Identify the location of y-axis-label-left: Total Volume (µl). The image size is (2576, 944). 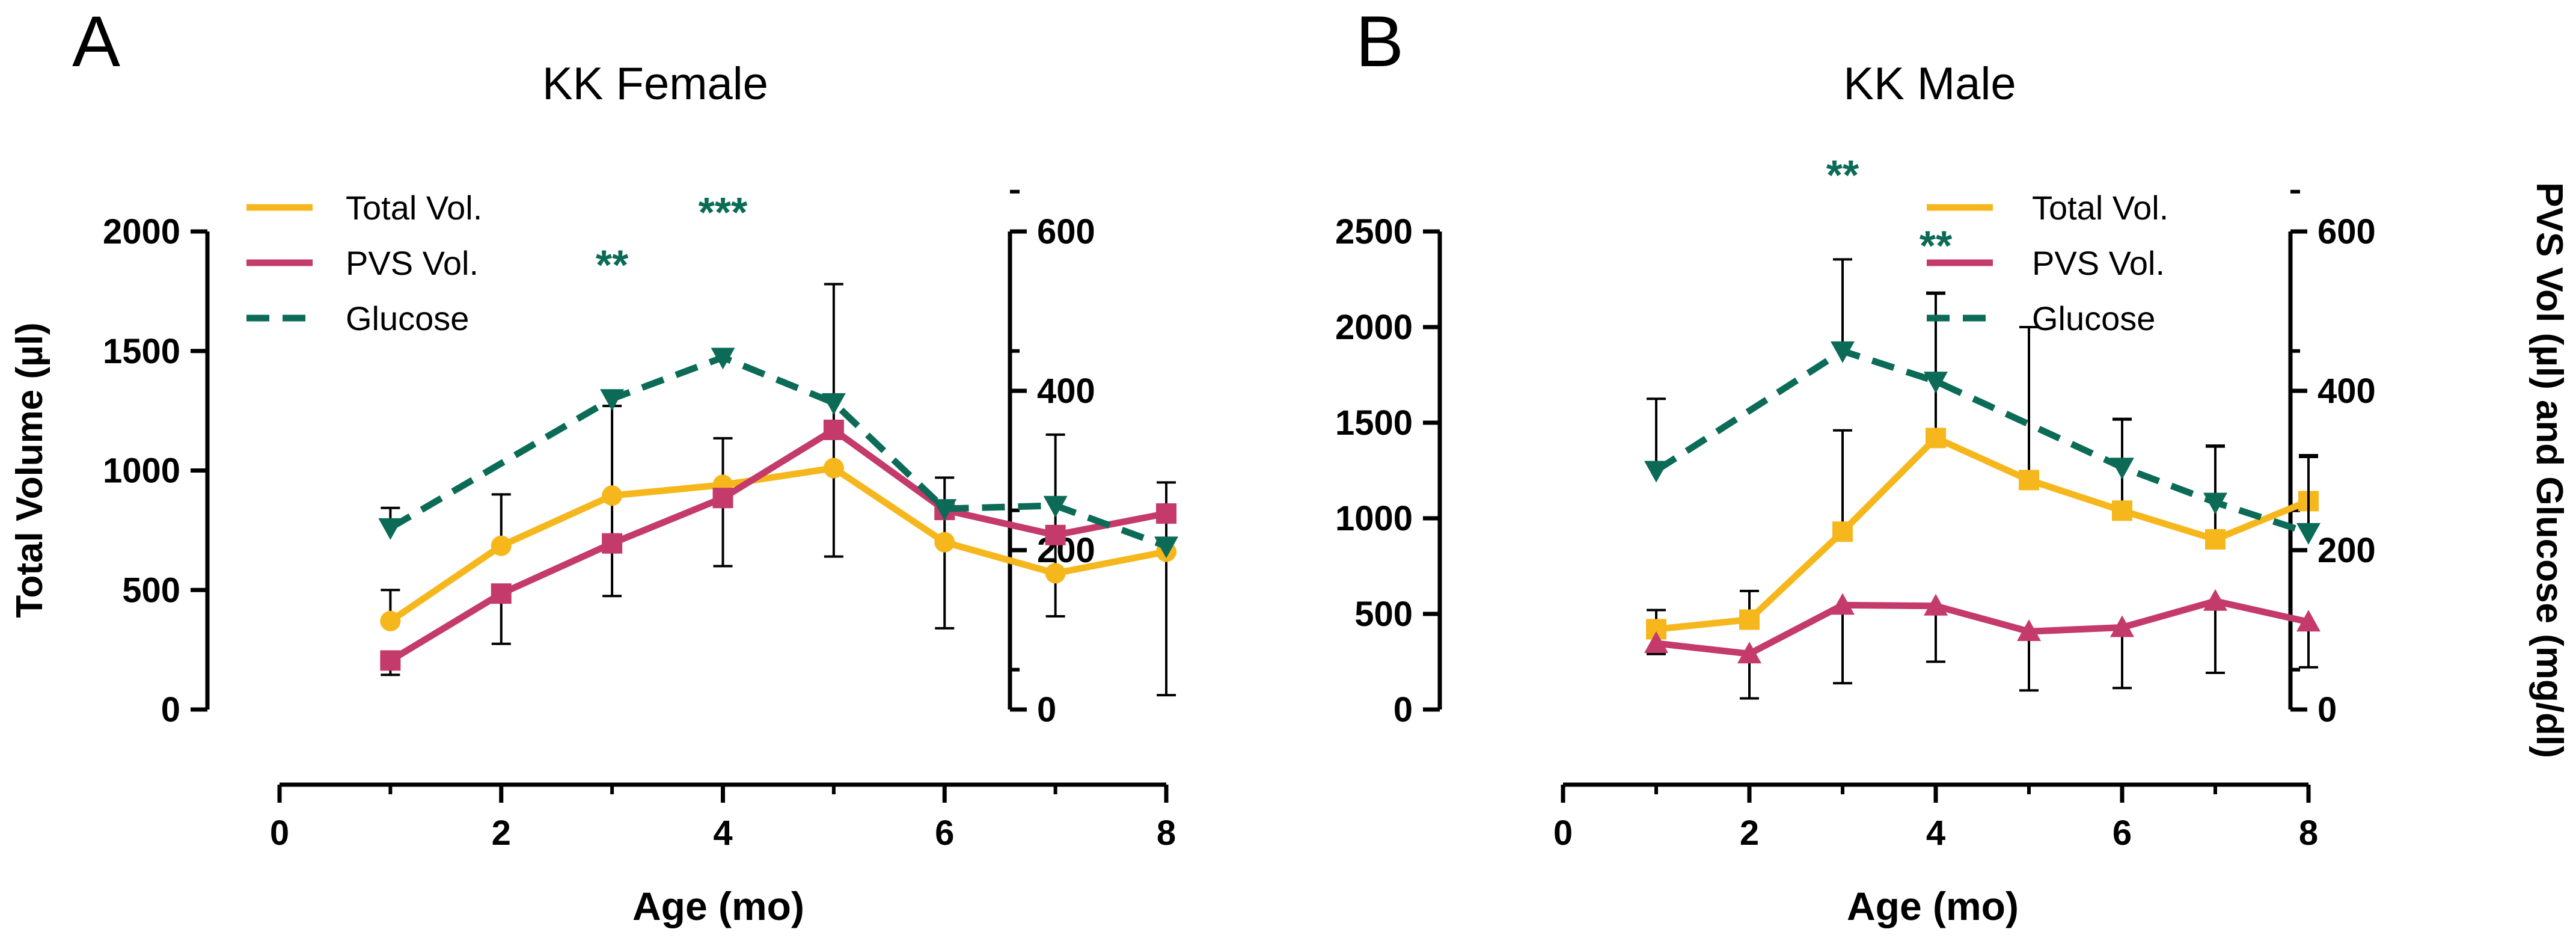
(29, 470).